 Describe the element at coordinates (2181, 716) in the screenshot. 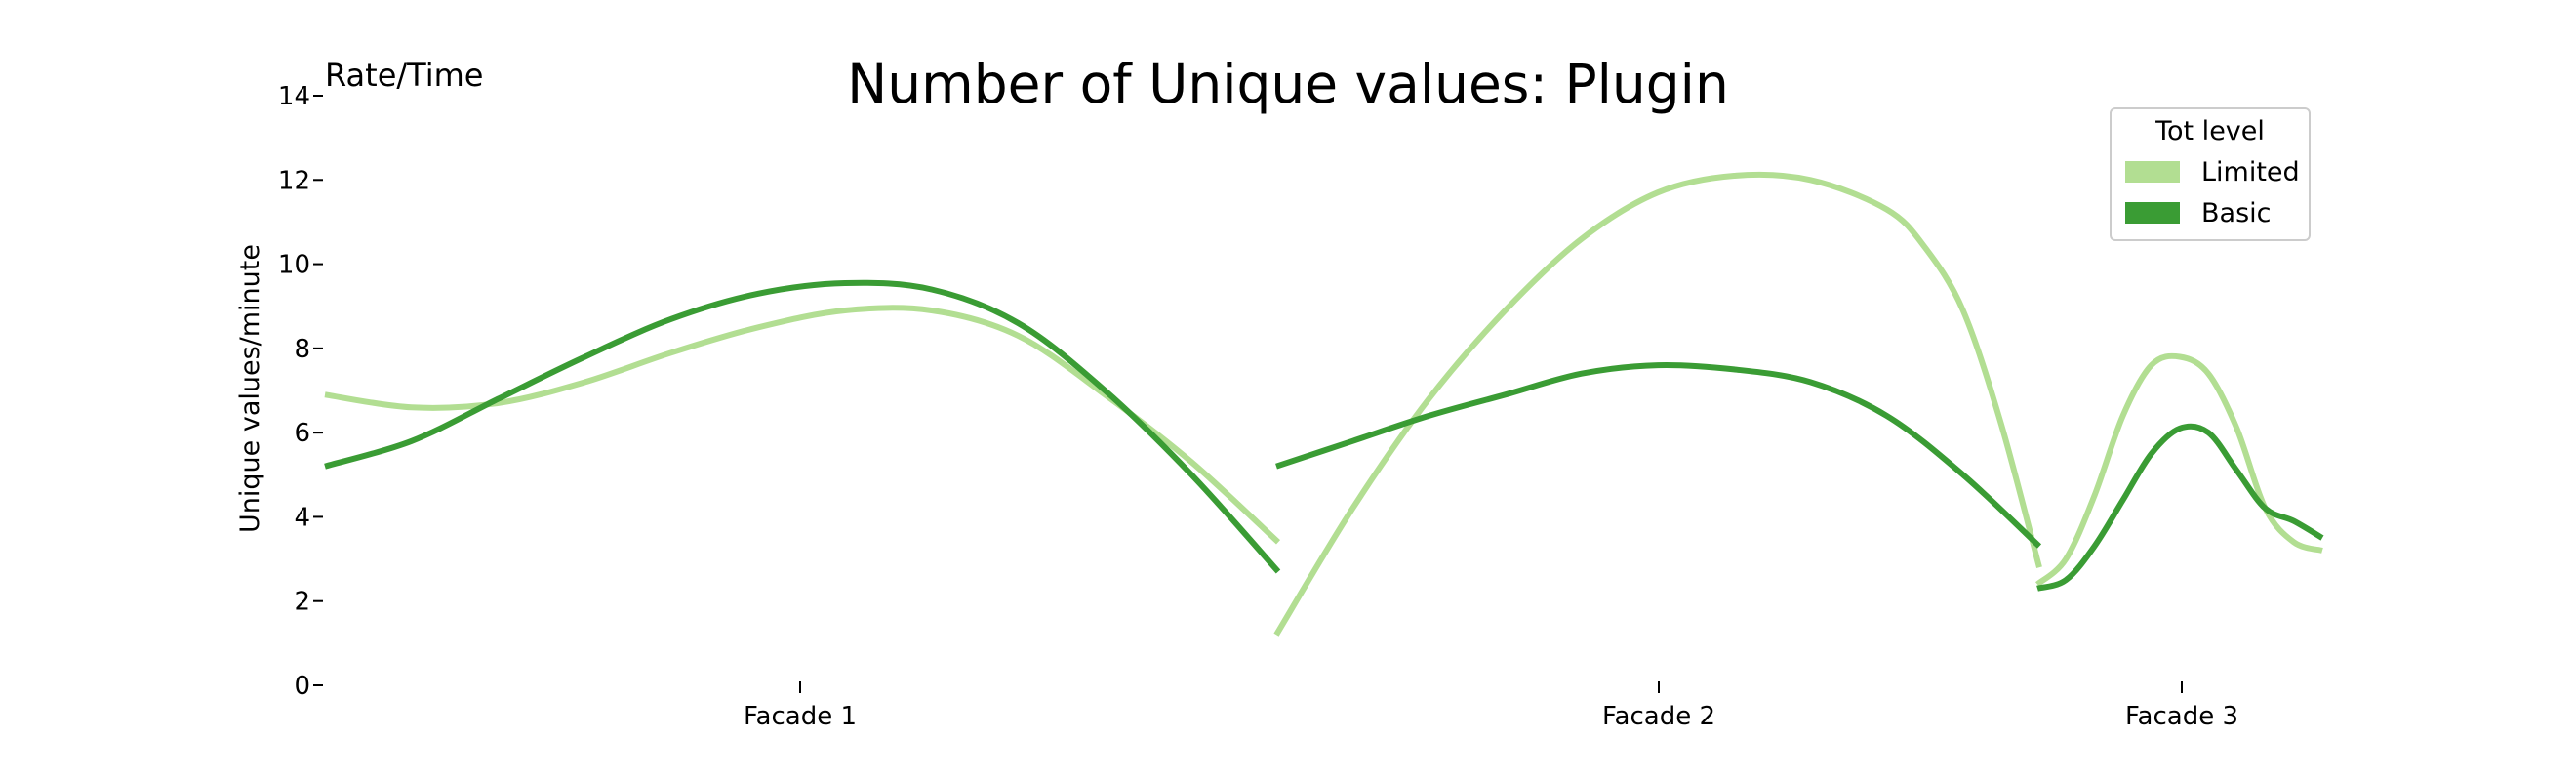

I see `x-tick-label: Facade 3` at that location.